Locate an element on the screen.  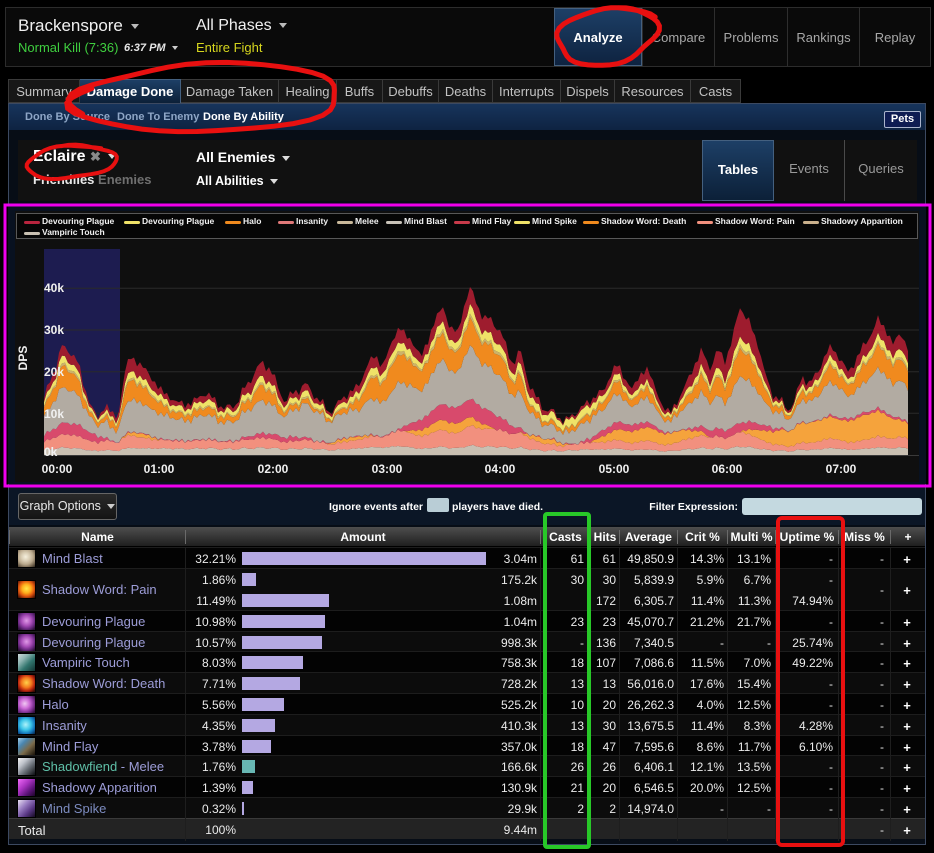
svg-text: 05:00 is located at coordinates (614, 469).